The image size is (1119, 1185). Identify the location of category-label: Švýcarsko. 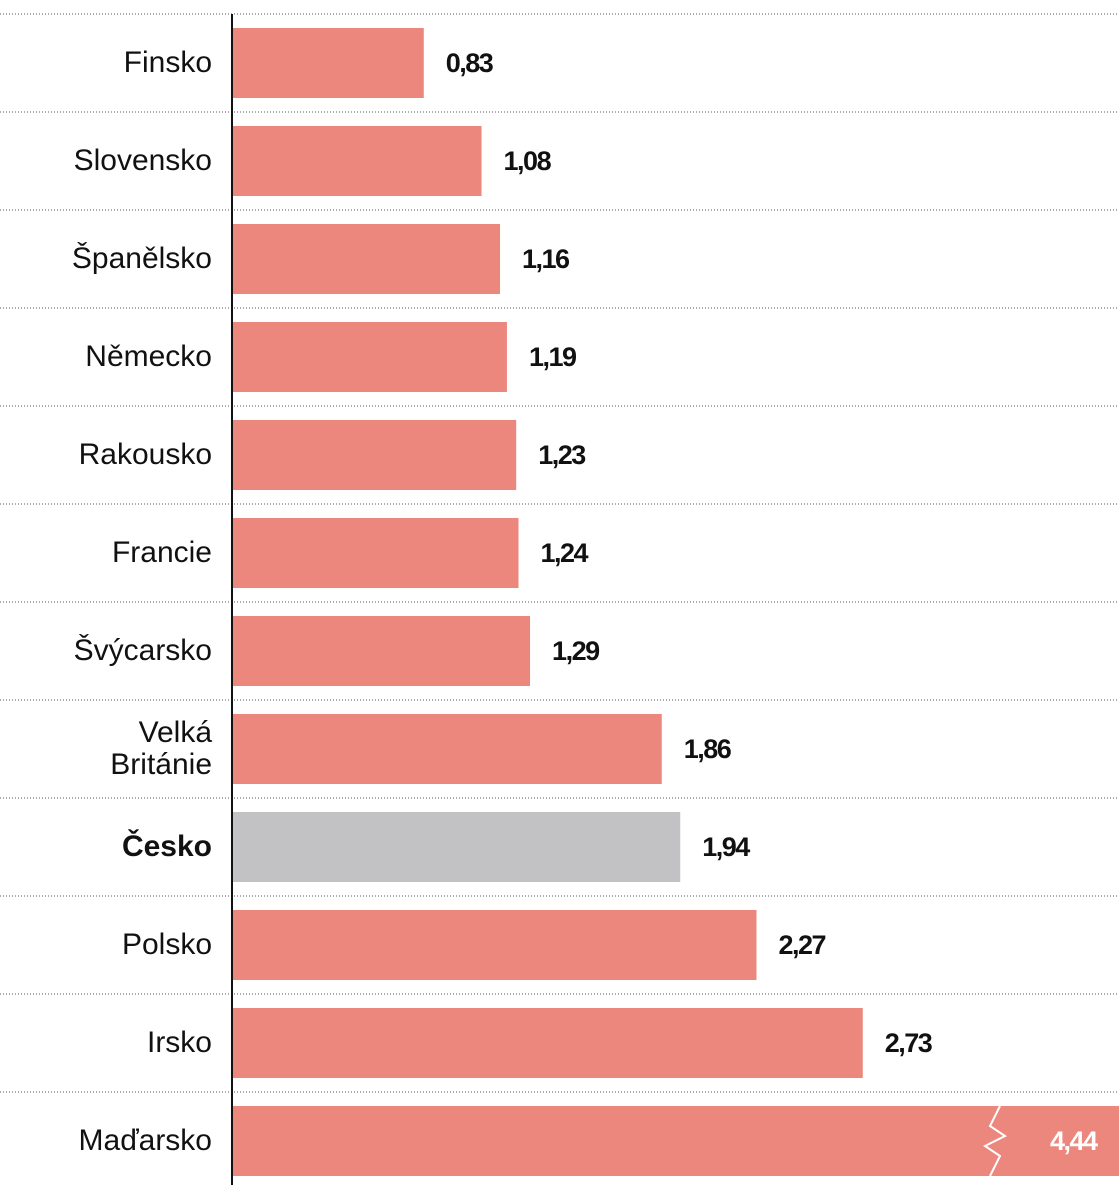
(142, 650).